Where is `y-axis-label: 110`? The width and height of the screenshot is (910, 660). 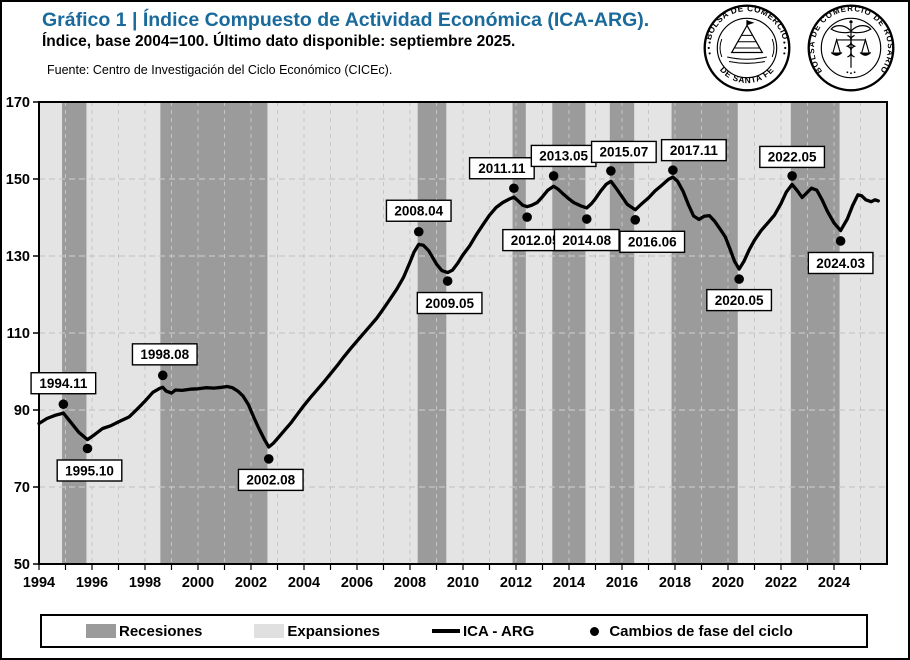 y-axis-label: 110 is located at coordinates (18, 334).